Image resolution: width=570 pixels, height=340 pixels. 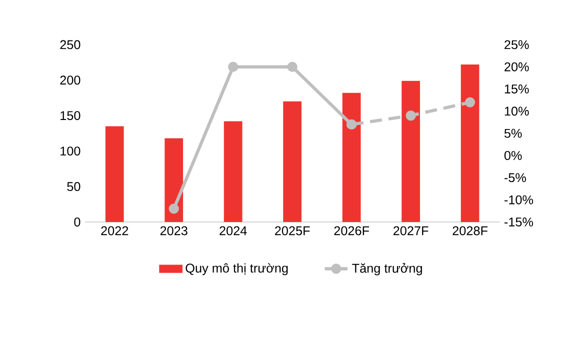 I want to click on y2-tick-label: 10%, so click(x=516, y=111).